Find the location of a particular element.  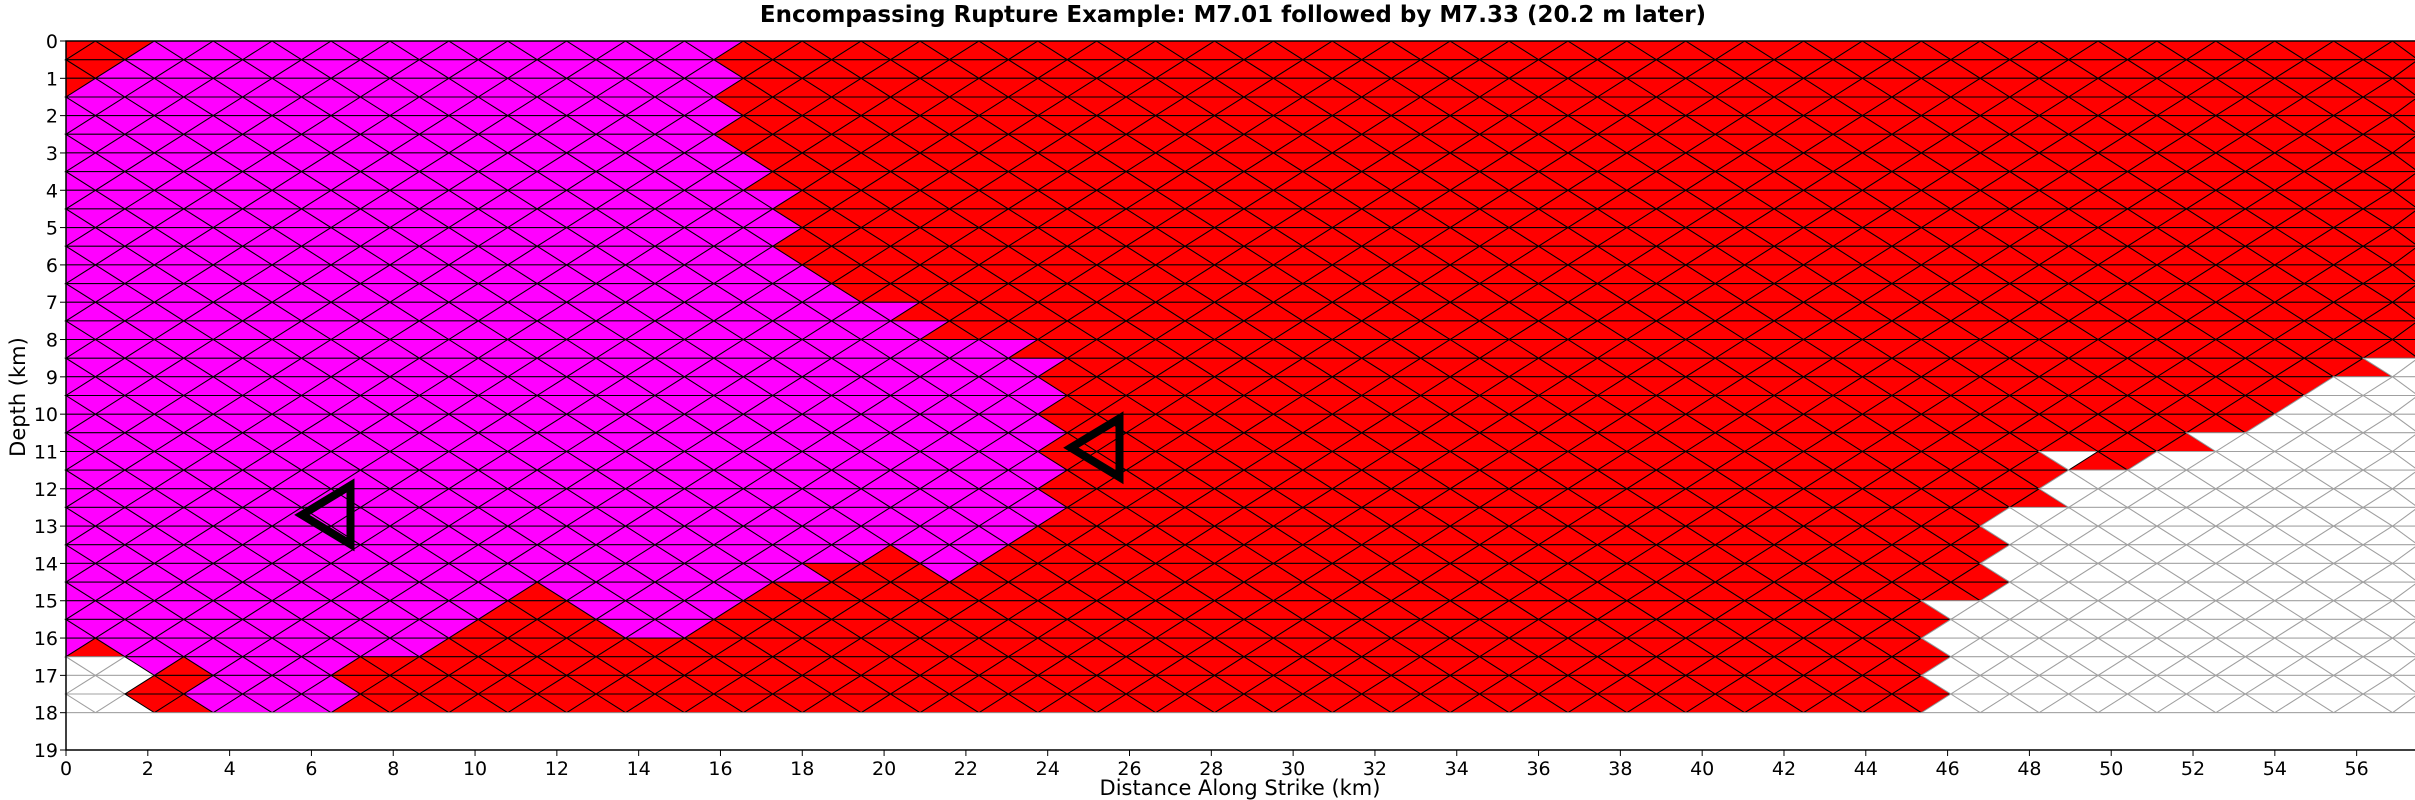

x-tick-label: 18 is located at coordinates (802, 769).